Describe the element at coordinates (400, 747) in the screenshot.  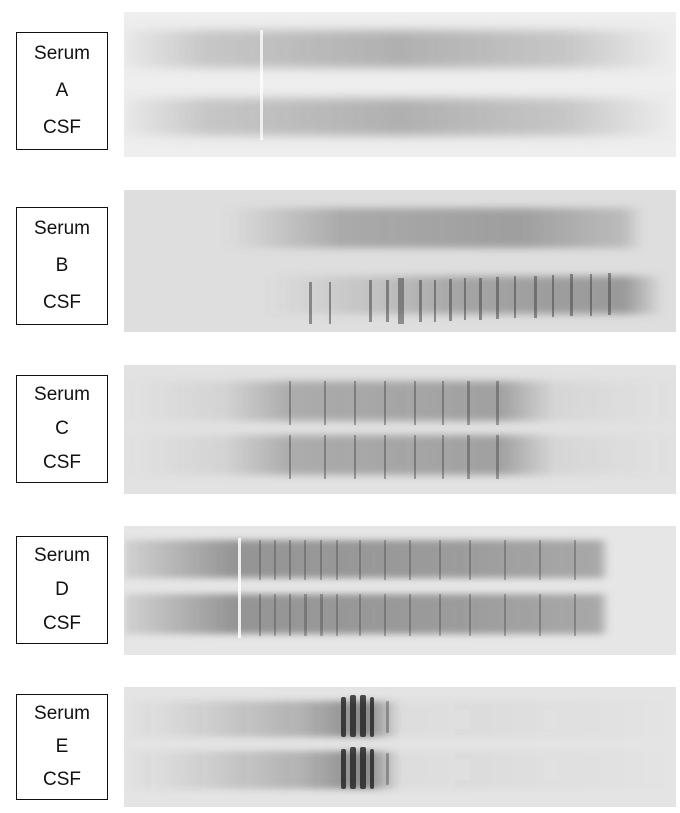
I see `gel-strip-e` at that location.